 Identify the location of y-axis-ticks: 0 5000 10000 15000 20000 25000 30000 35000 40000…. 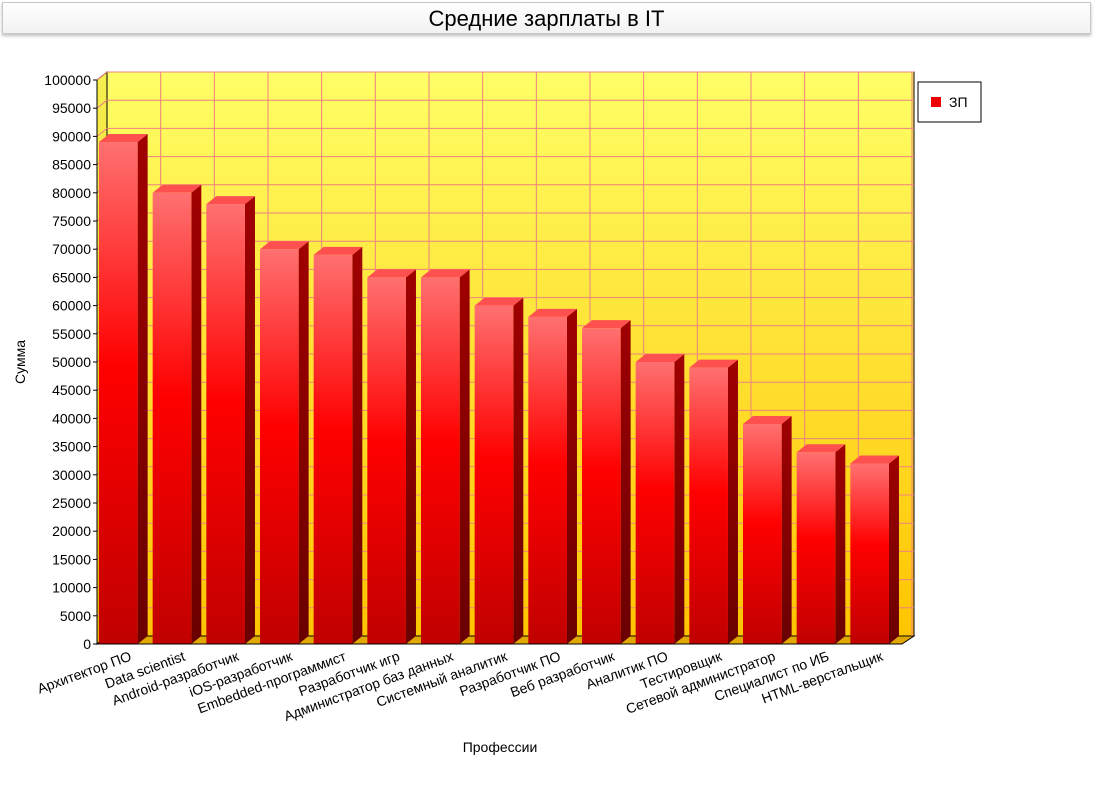
(71, 362).